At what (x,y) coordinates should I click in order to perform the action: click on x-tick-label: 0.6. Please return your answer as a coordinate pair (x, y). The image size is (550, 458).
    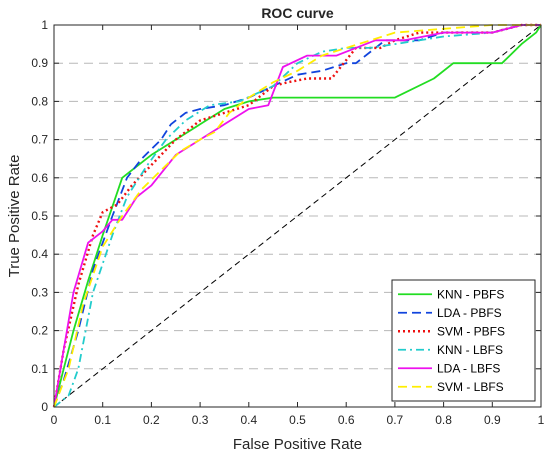
    Looking at the image, I should click on (346, 420).